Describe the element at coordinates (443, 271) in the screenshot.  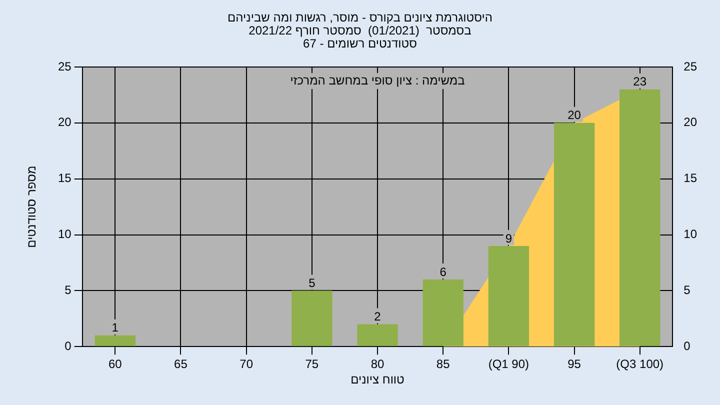
I see `data-label: 6` at that location.